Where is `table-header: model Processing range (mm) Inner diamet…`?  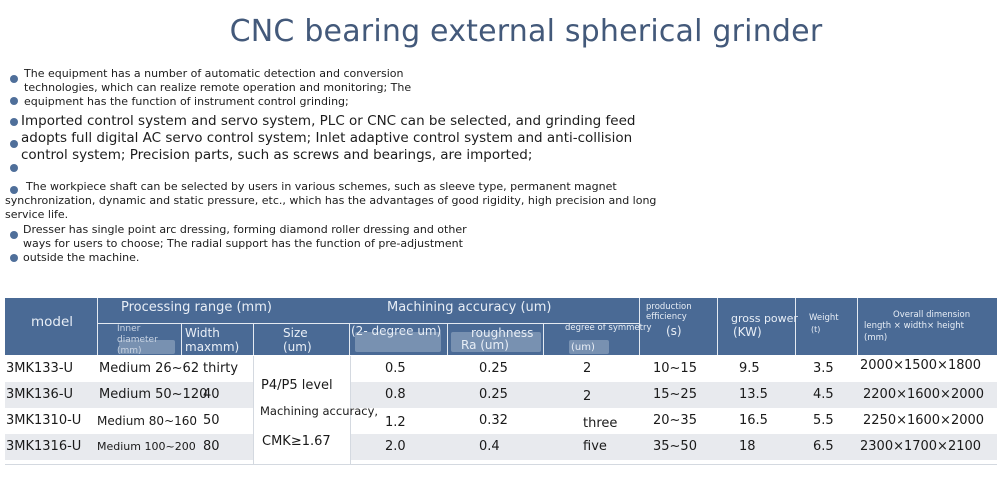
table-header: model Processing range (mm) Inner diamet… is located at coordinates (501, 327).